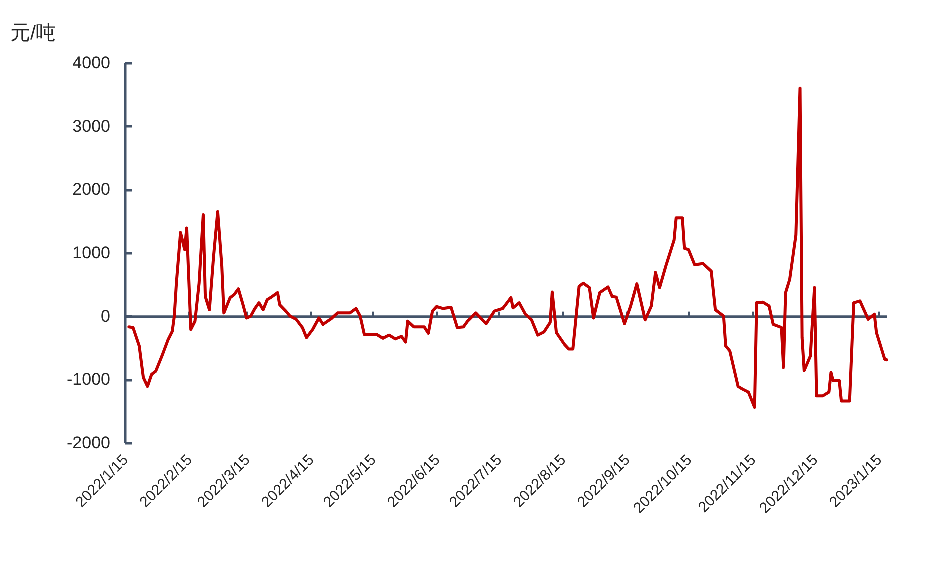 The image size is (940, 564). What do you see at coordinates (33, 33) in the screenshot?
I see `y-axis-title: 元/吨` at bounding box center [33, 33].